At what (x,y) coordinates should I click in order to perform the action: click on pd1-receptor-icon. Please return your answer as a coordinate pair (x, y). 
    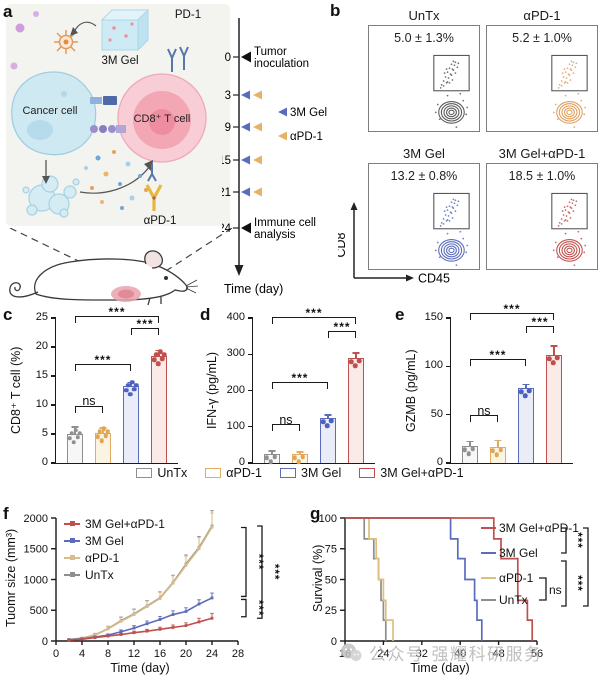
    Looking at the image, I should click on (178, 59).